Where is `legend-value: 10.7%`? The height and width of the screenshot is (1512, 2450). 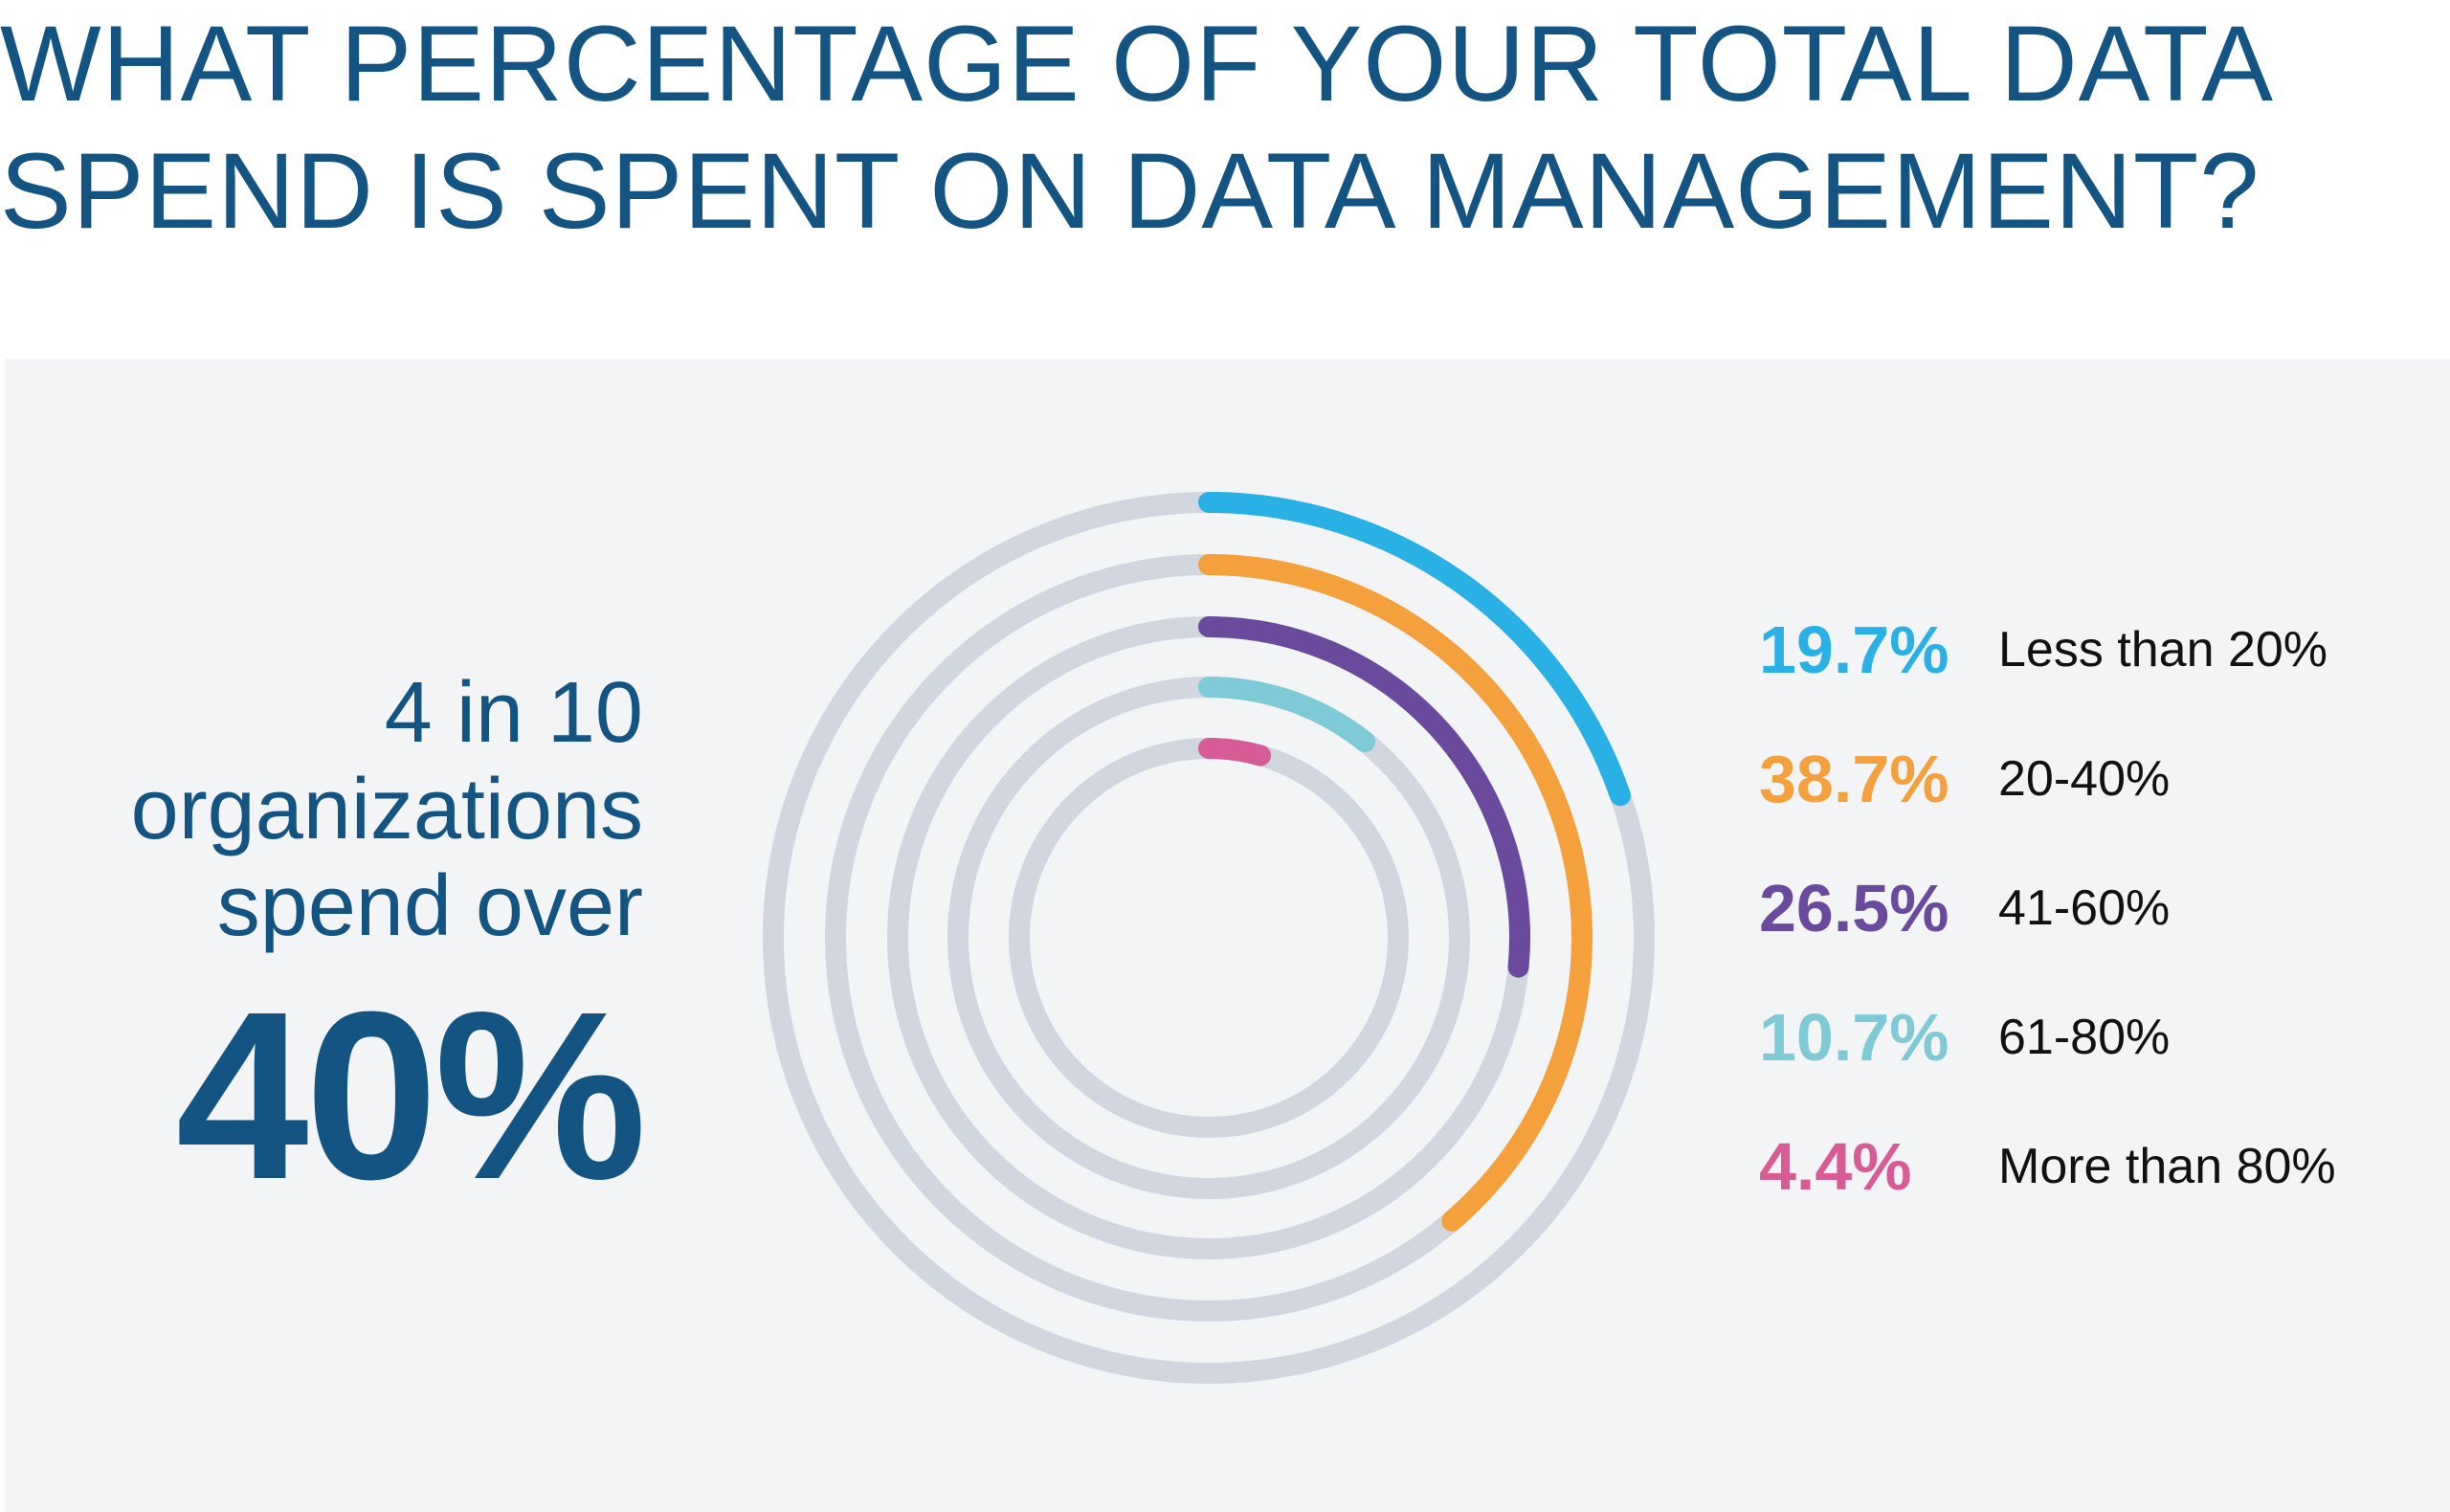
legend-value: 10.7% is located at coordinates (1854, 1037).